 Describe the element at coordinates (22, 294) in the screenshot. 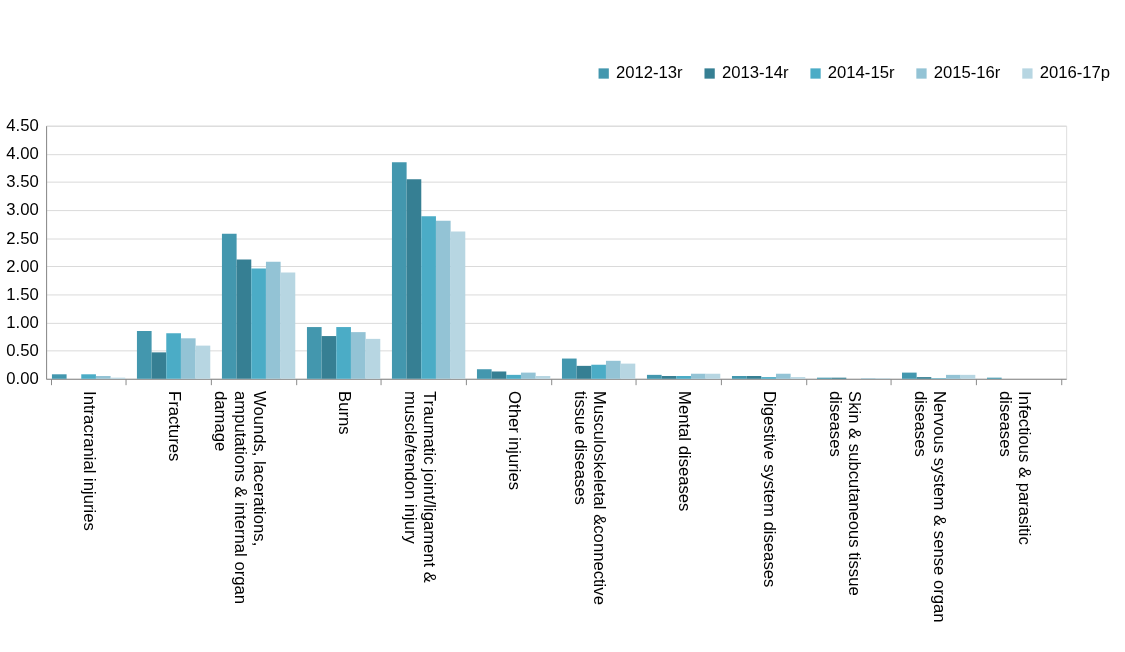

I see `y-tick-label: 1.50` at that location.